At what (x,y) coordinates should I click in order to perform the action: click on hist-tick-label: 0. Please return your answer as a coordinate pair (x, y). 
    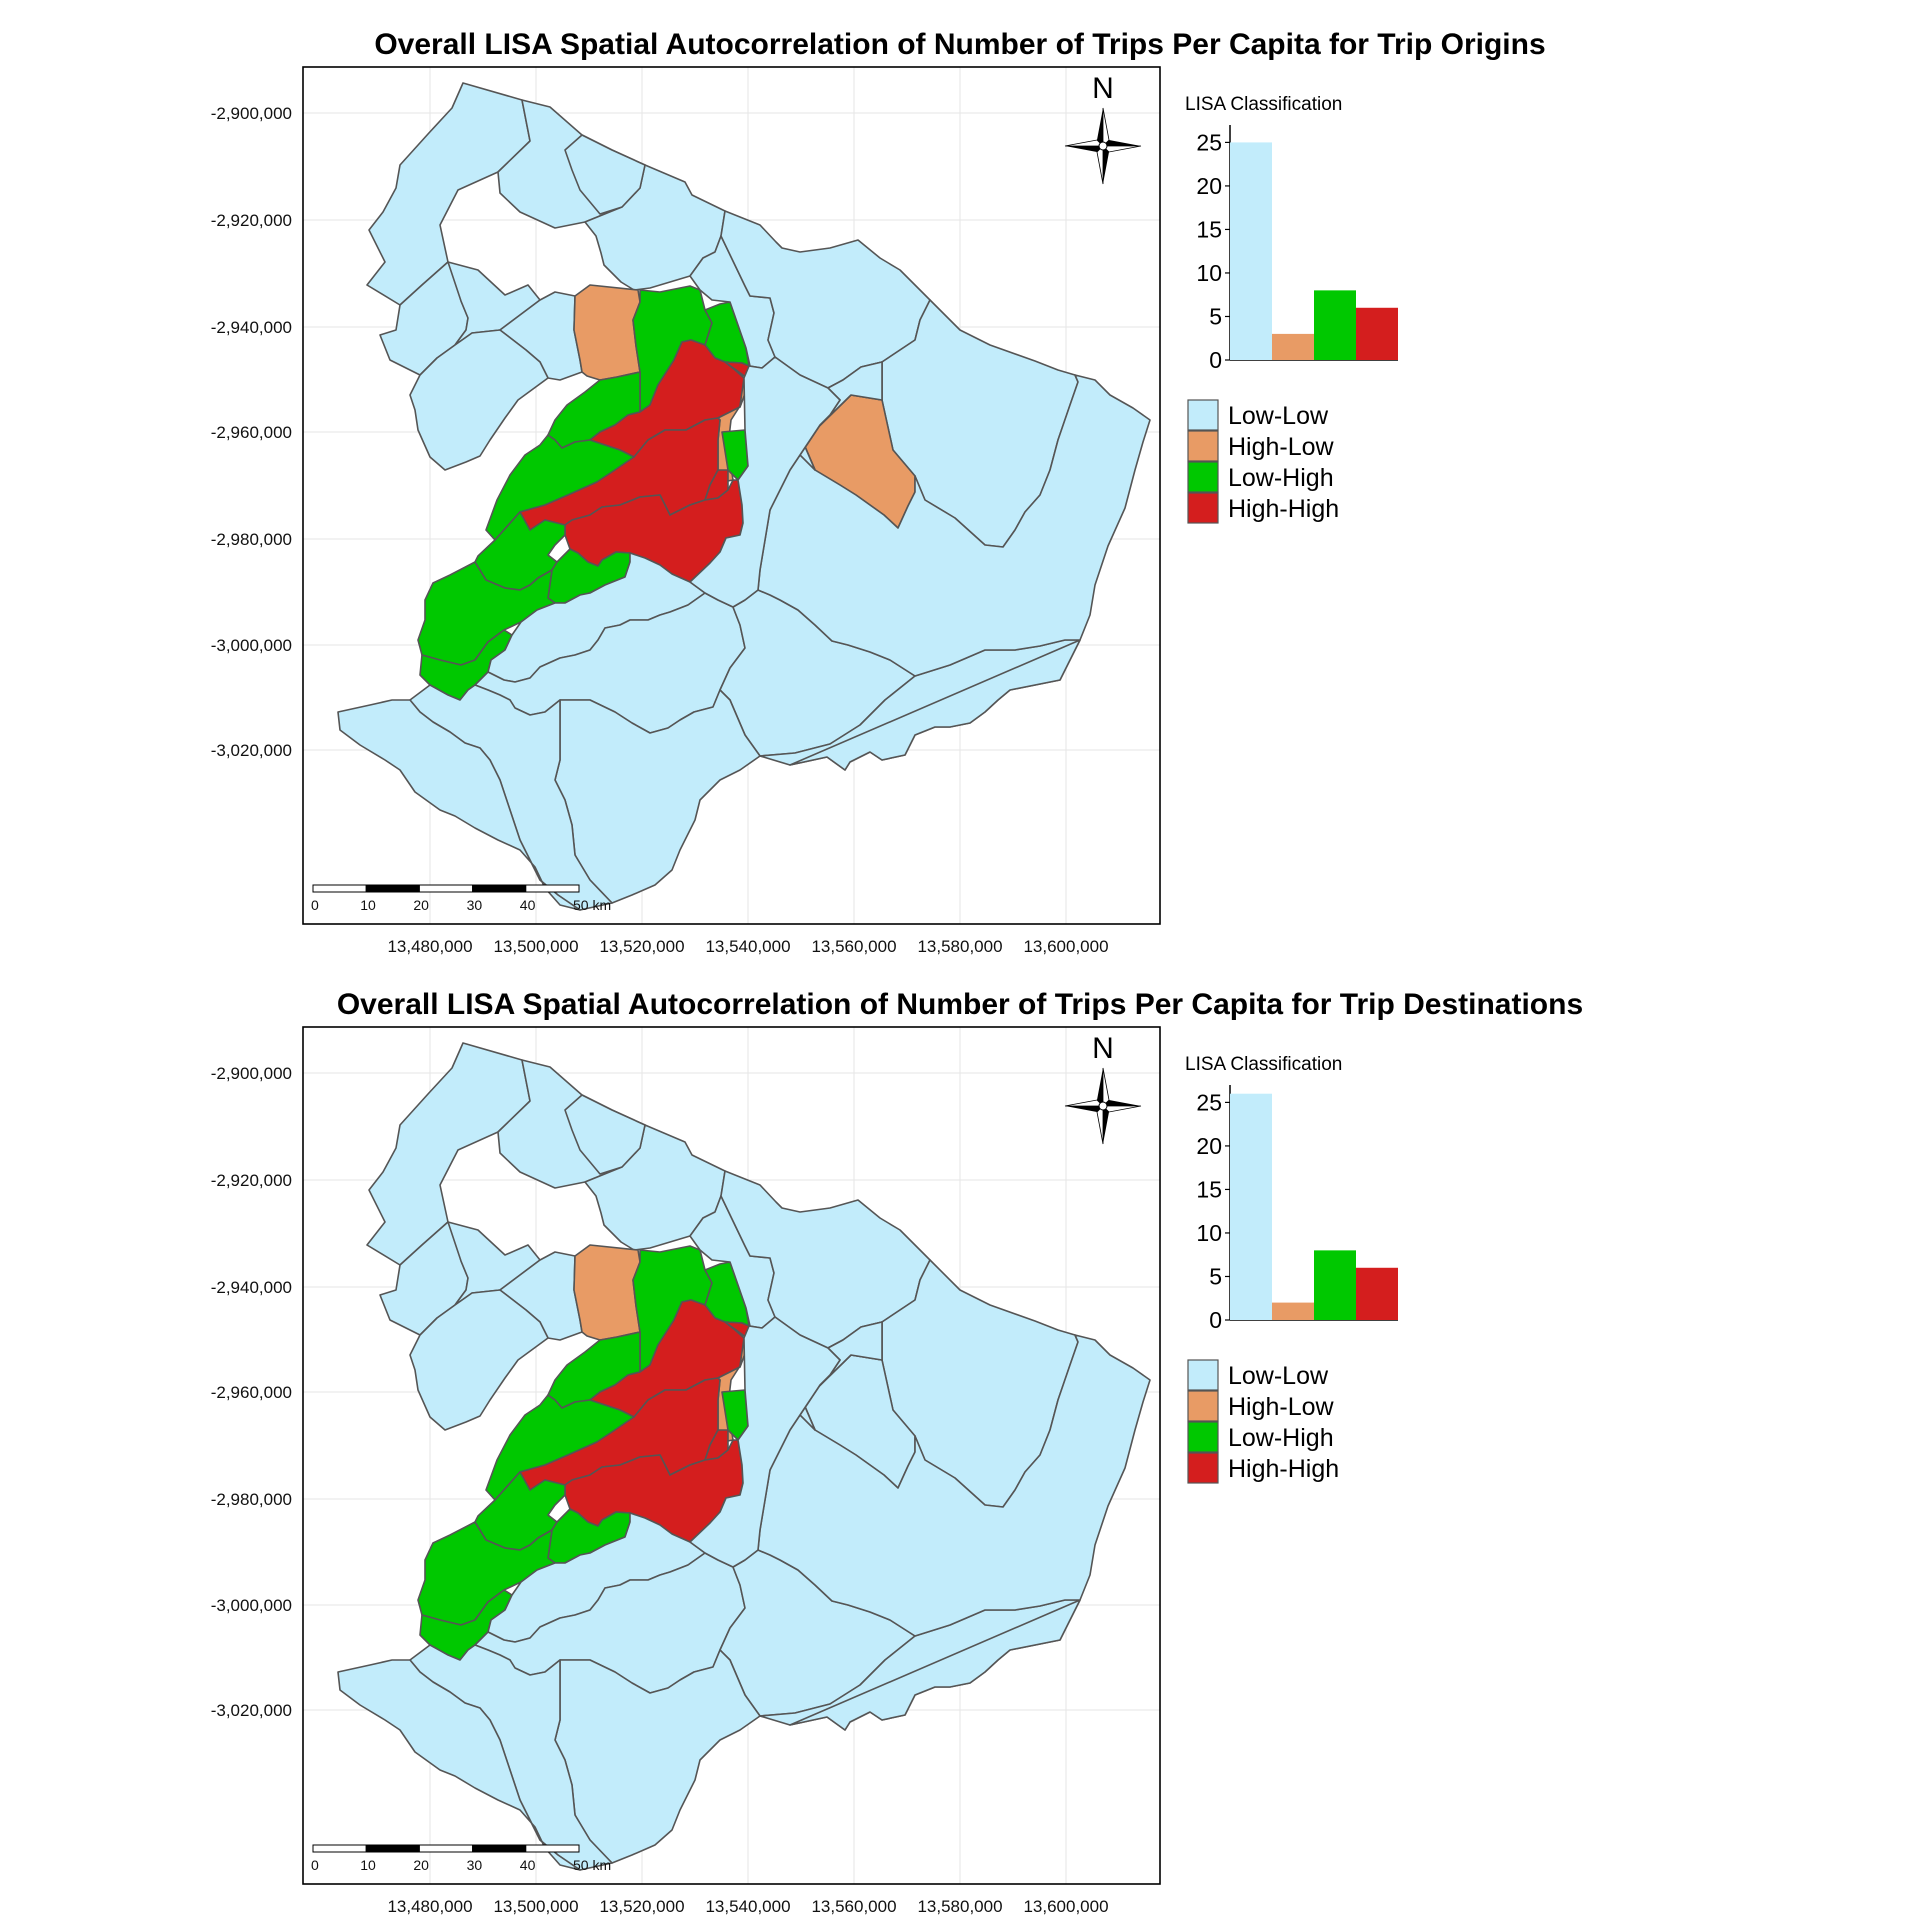
    Looking at the image, I should click on (1215, 360).